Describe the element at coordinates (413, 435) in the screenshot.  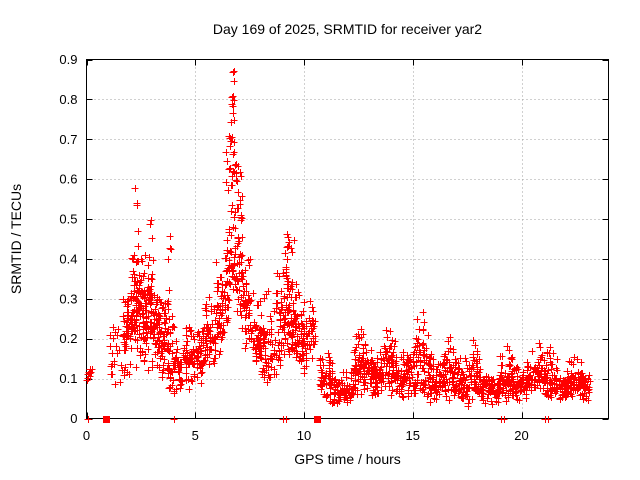
I see `x-tick-label: 15` at that location.